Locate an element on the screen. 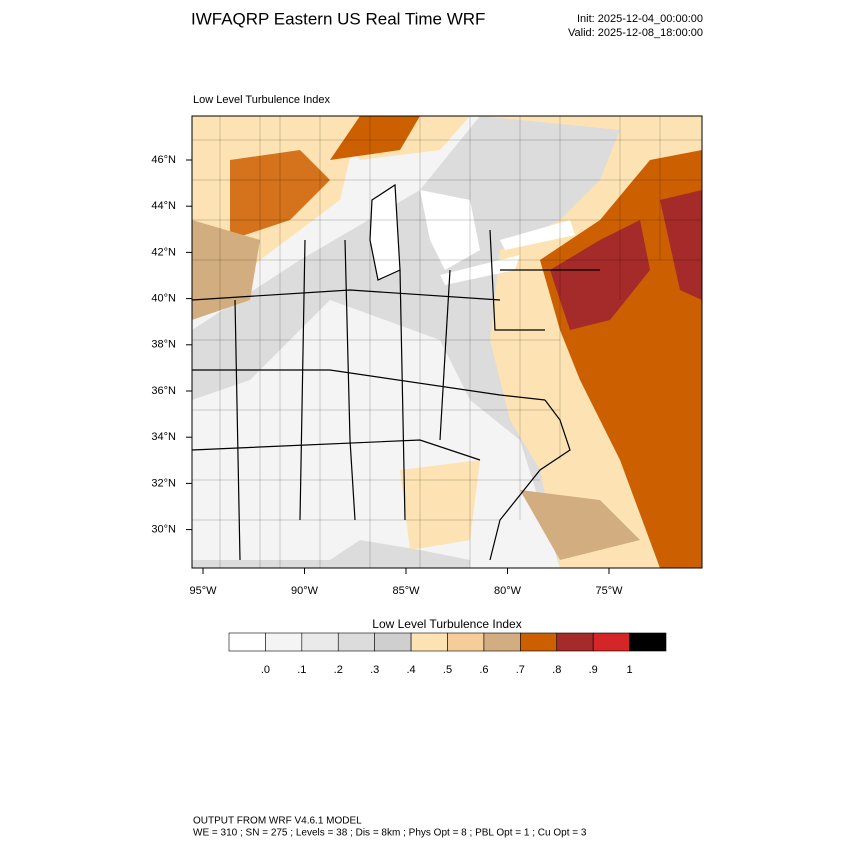 The height and width of the screenshot is (850, 850). colorbar-label: .5 is located at coordinates (447, 670).